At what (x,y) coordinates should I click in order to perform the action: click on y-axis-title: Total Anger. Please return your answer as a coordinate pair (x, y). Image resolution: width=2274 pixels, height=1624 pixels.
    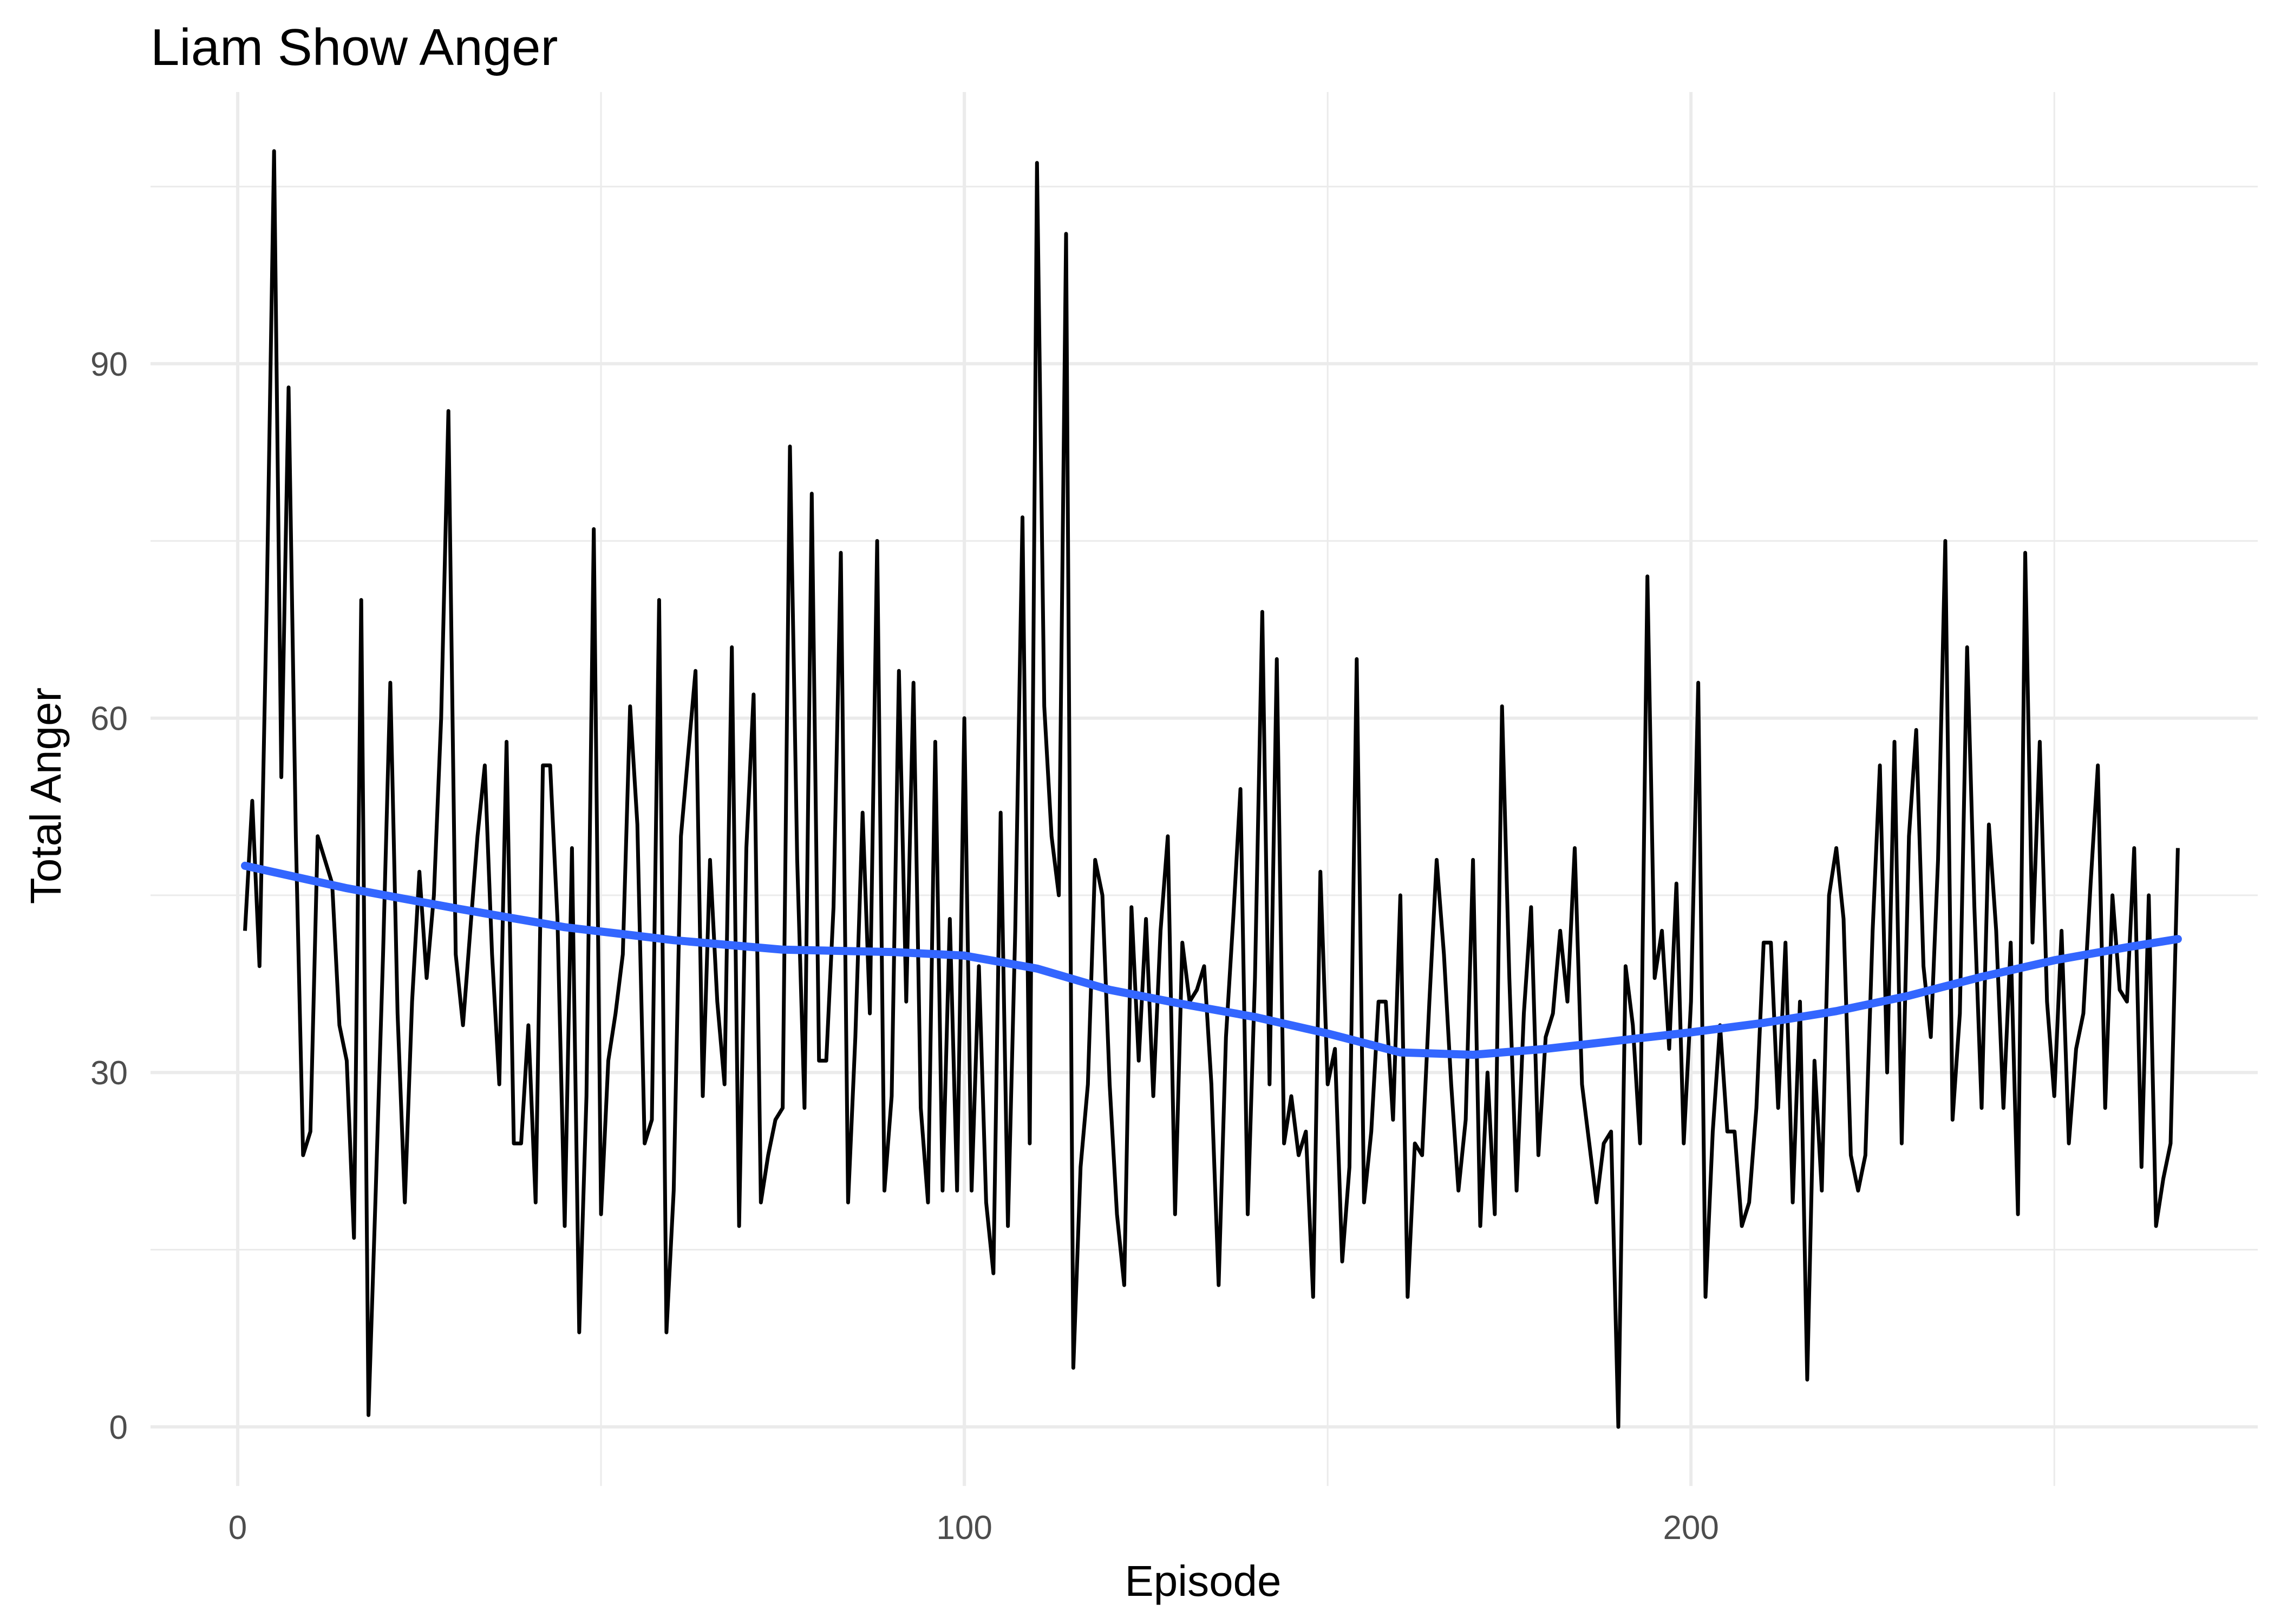
    Looking at the image, I should click on (46, 795).